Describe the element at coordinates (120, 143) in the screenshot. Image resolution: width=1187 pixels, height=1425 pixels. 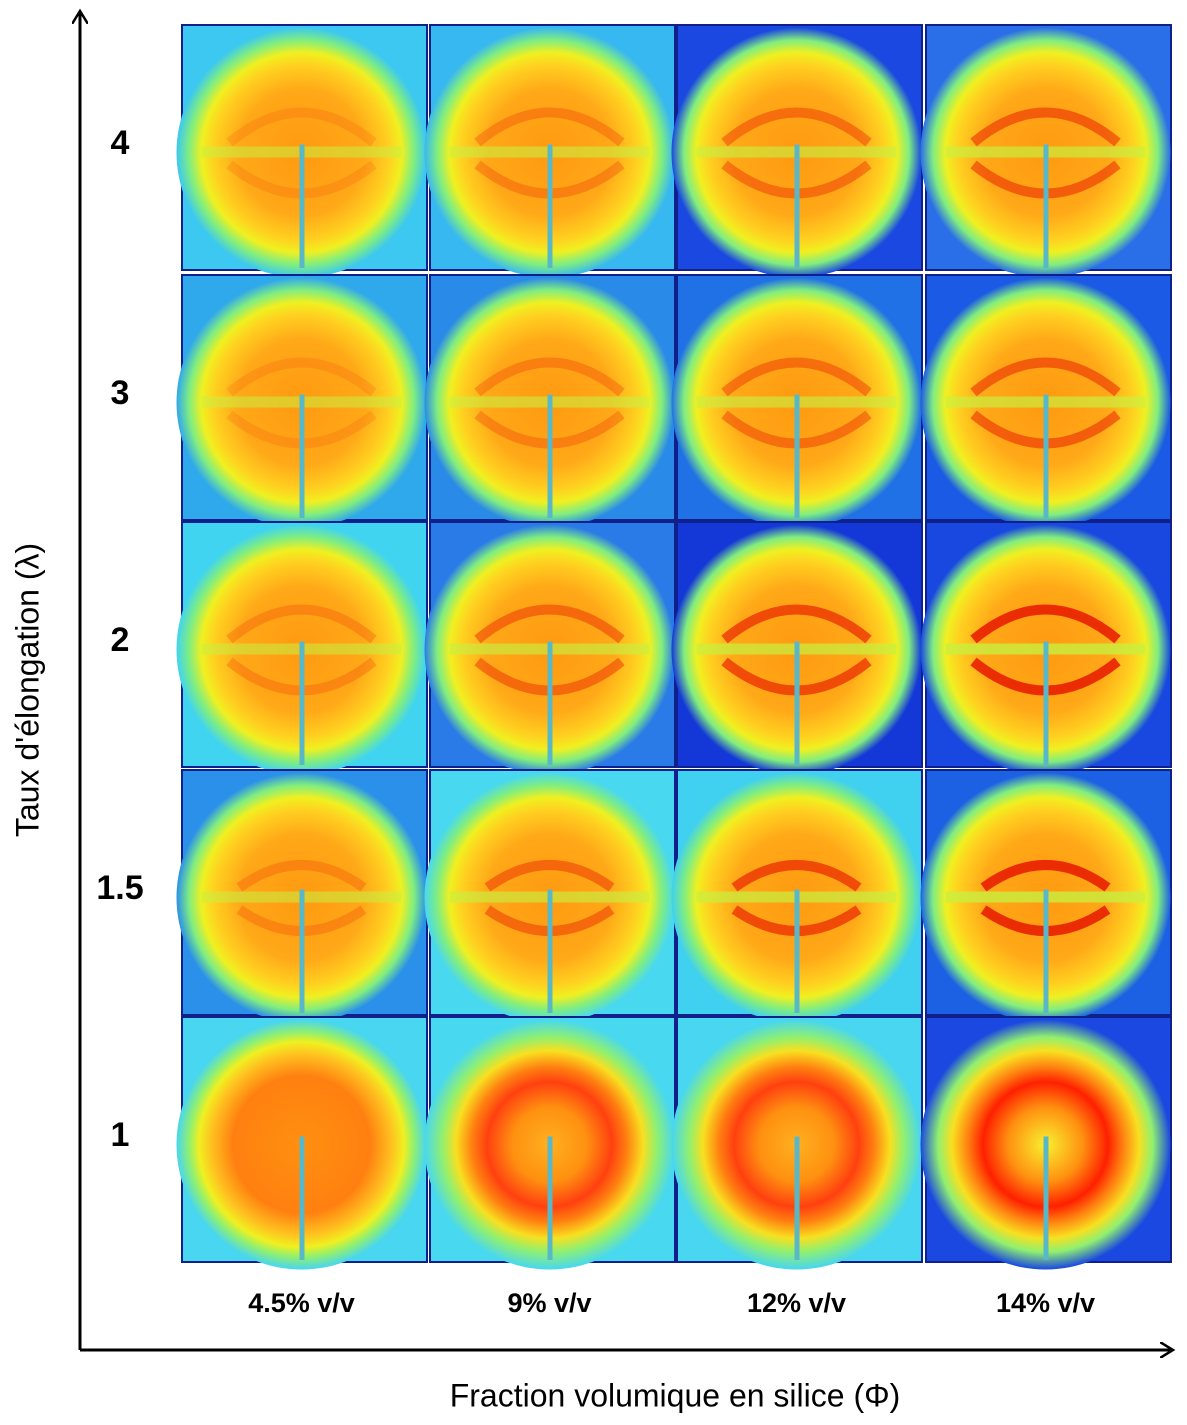
I see `row-label: 4` at that location.